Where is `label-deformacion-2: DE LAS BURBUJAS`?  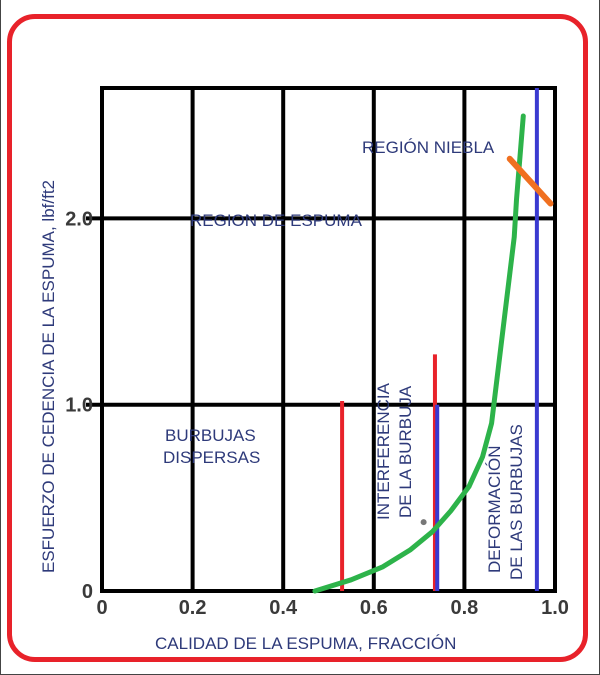
label-deformacion-2: DE LAS BURBUJAS is located at coordinates (516, 502).